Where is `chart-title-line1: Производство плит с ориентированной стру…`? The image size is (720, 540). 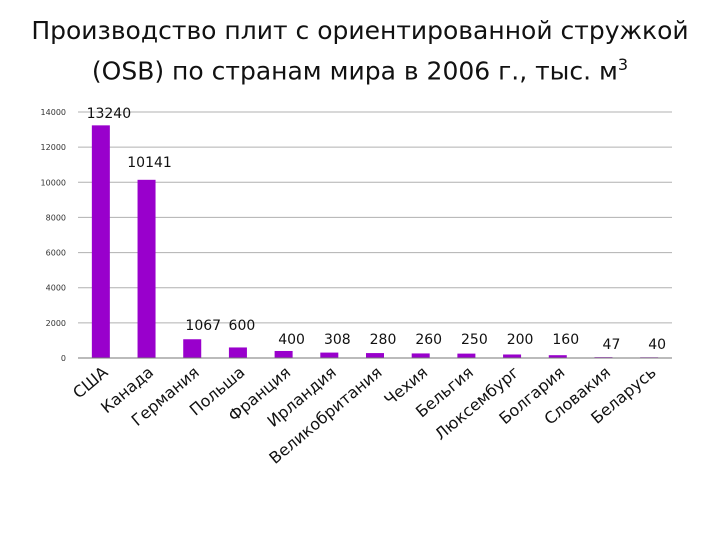
chart-title-line1: Производство плит с ориентированной стру… is located at coordinates (360, 30).